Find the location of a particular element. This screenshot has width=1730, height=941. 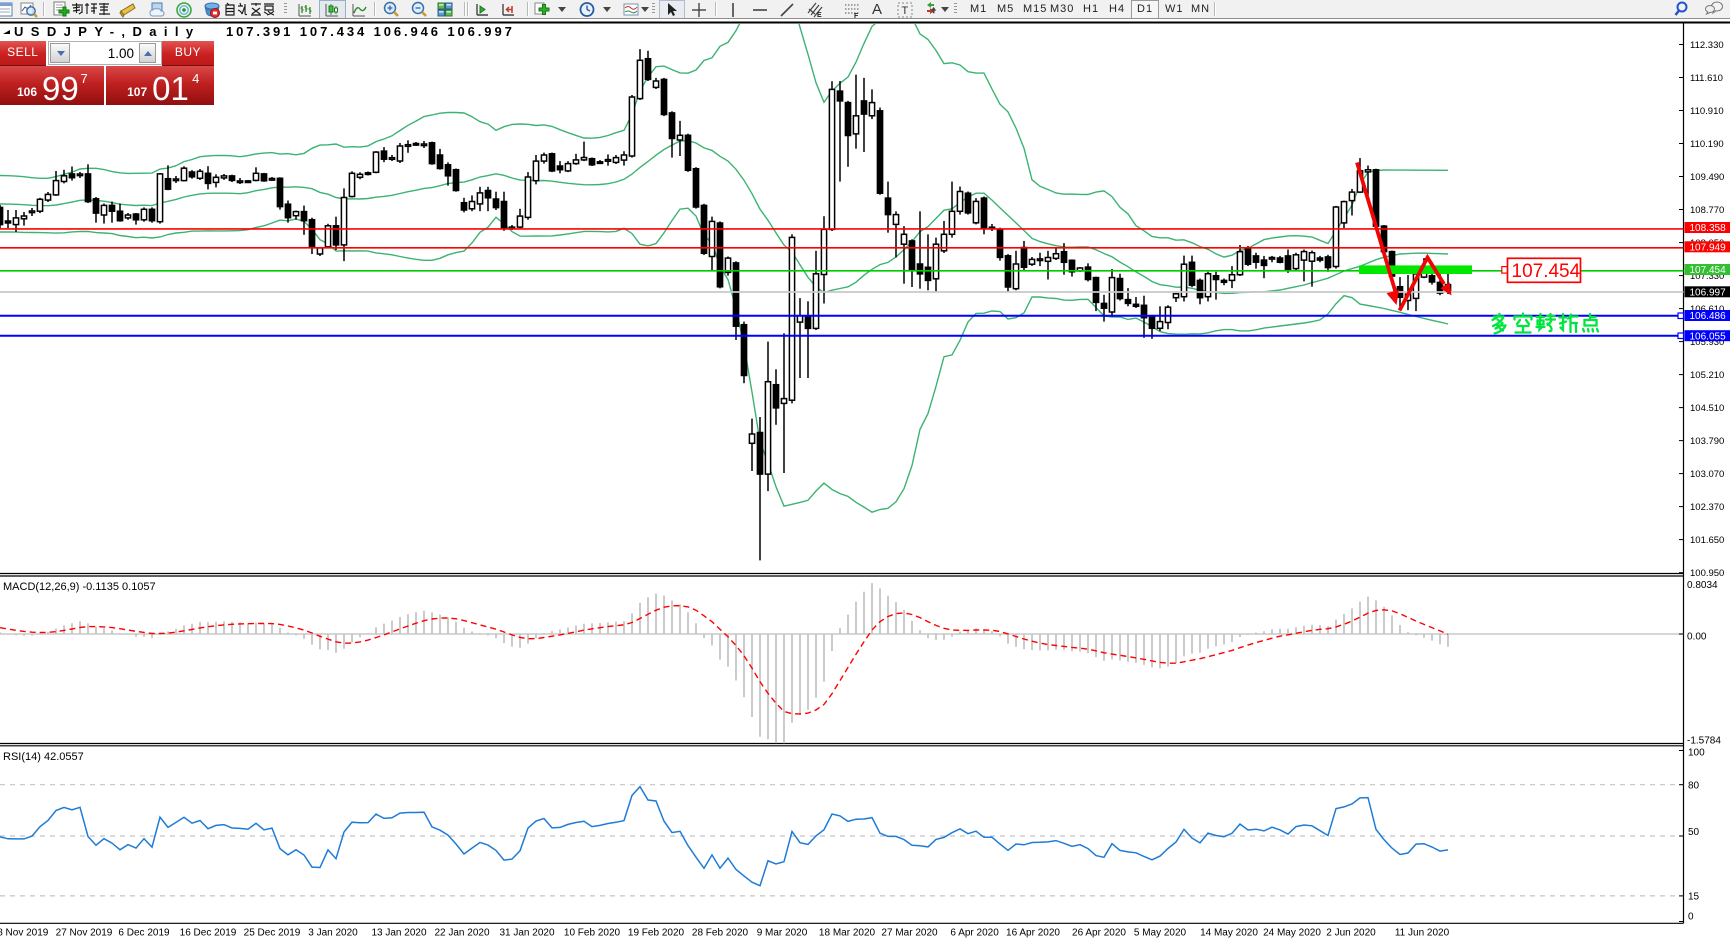

svg-text: 0 is located at coordinates (1691, 917).